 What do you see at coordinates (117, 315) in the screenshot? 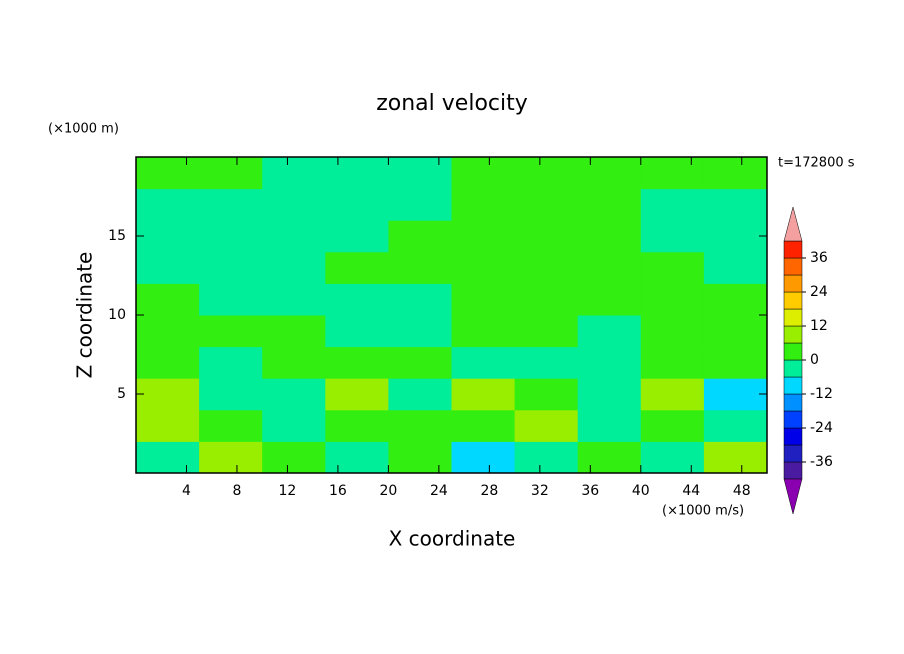
I see `y-tick-label: 10` at bounding box center [117, 315].